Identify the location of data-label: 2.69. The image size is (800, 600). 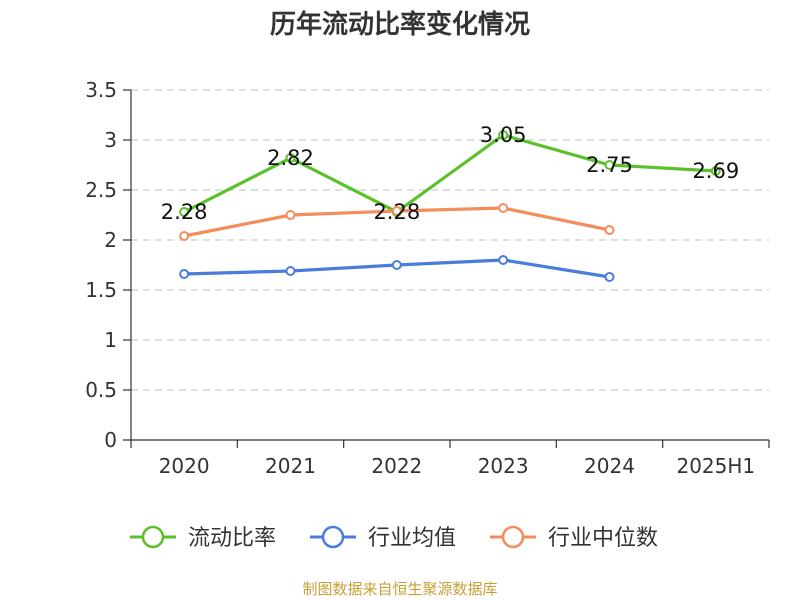
(715, 171).